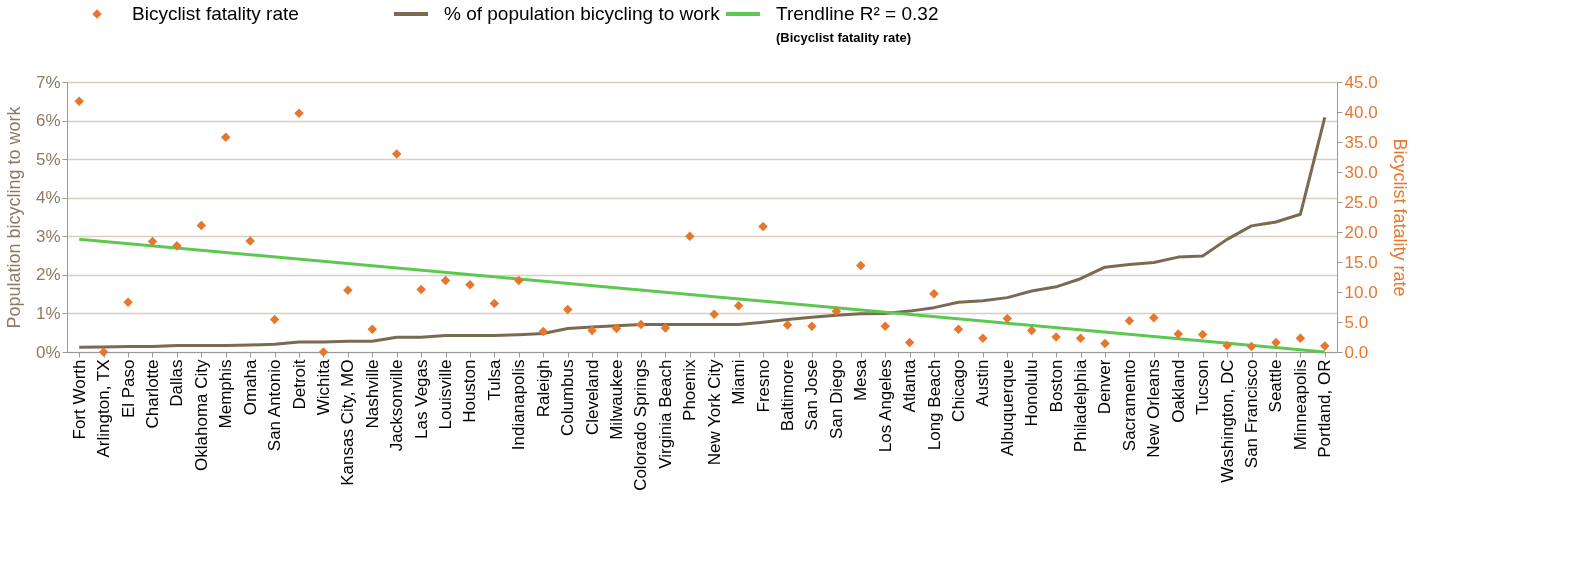 This screenshot has height=563, width=1575. What do you see at coordinates (641, 425) in the screenshot?
I see `x-tick-label: Colorado Springs` at bounding box center [641, 425].